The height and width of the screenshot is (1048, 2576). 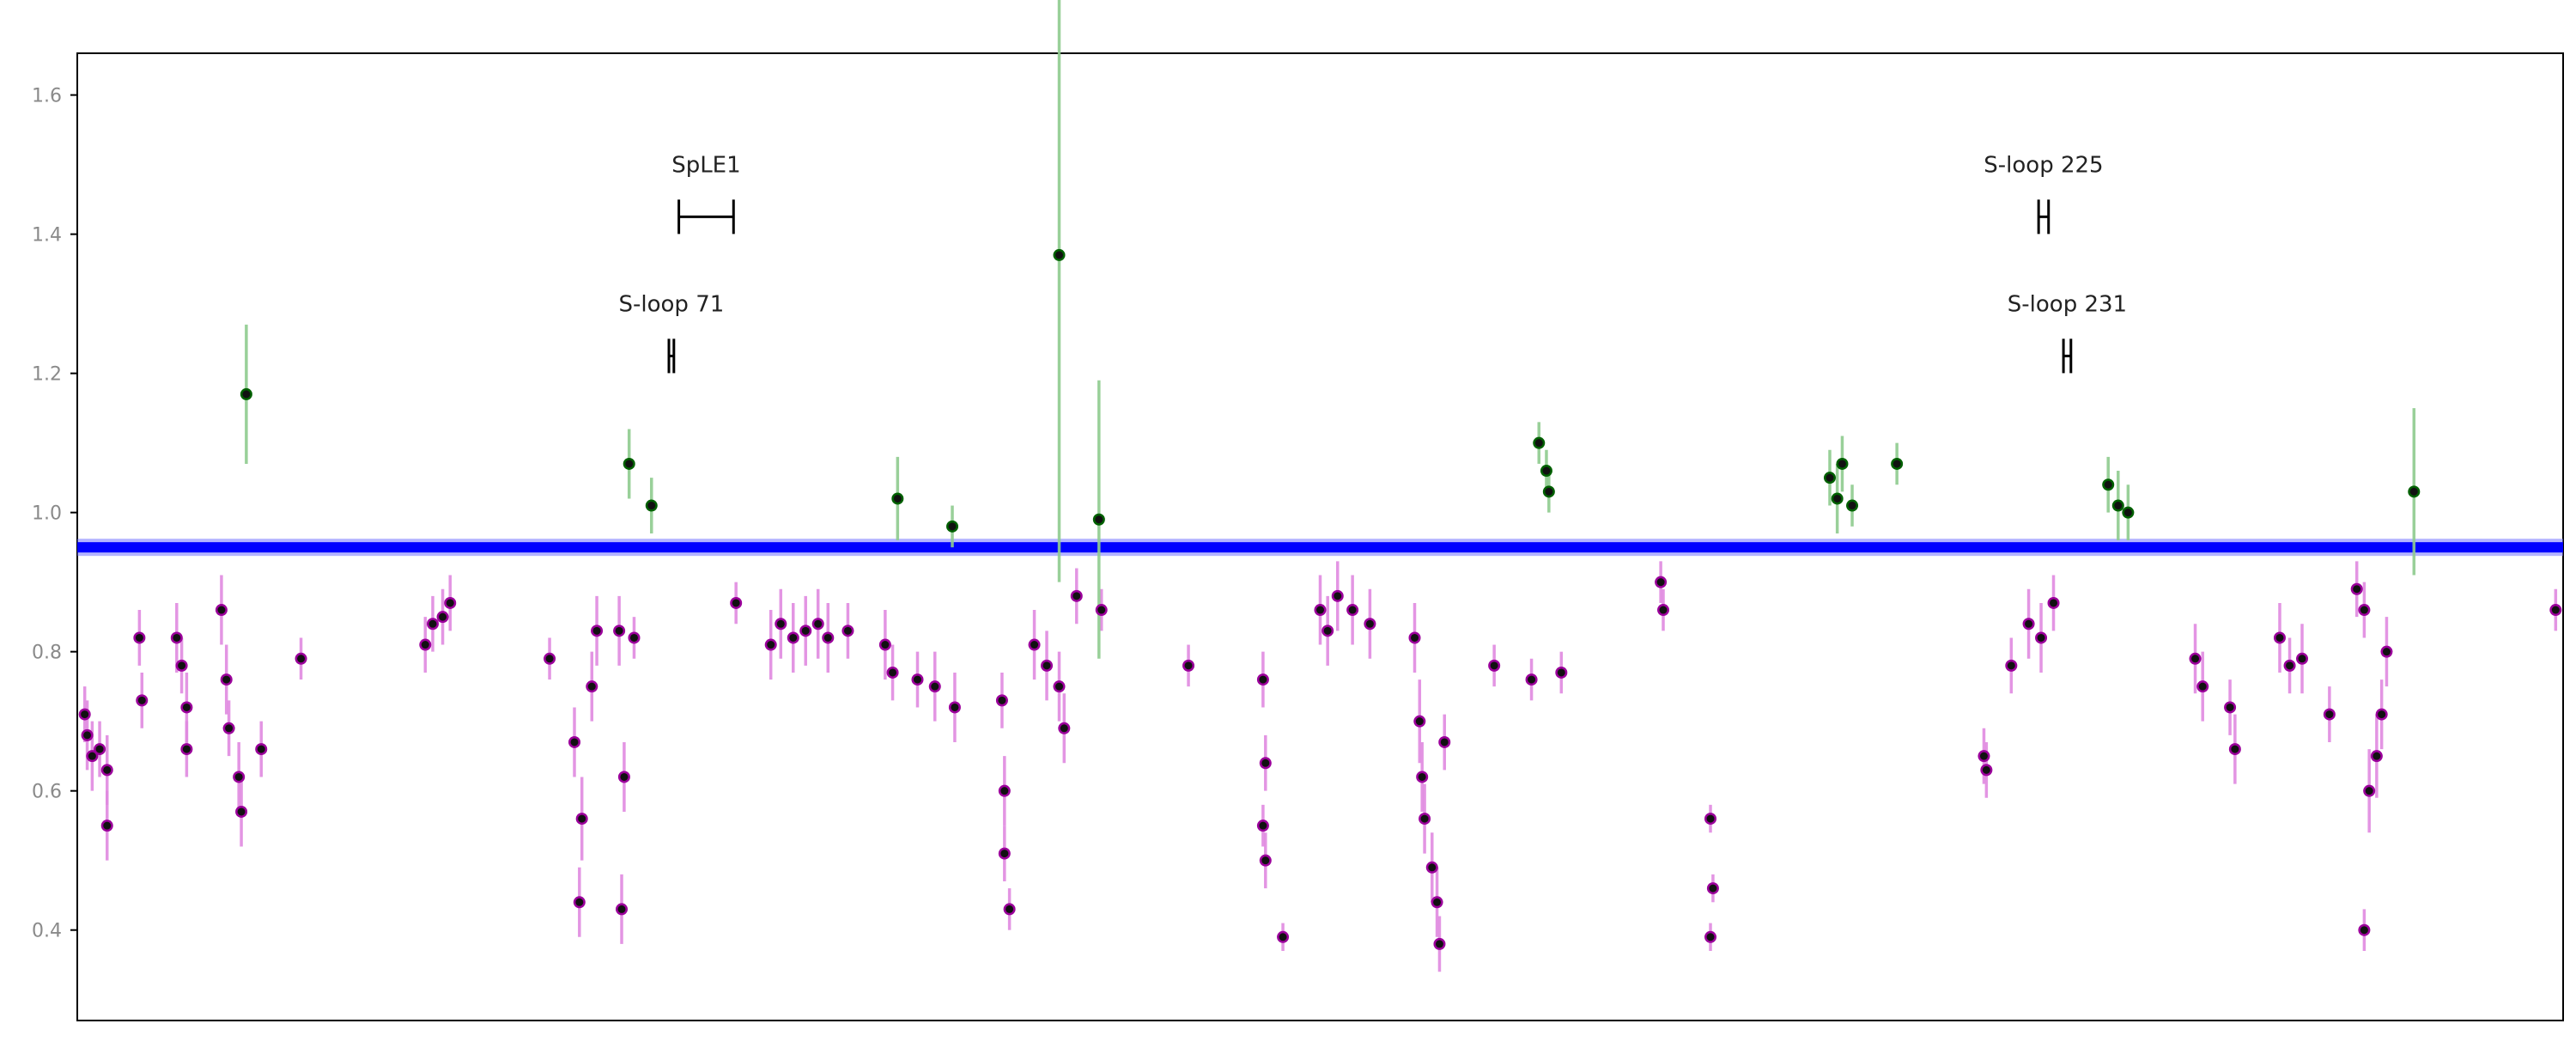 I want to click on annotation-label: S-loop 71, so click(x=672, y=305).